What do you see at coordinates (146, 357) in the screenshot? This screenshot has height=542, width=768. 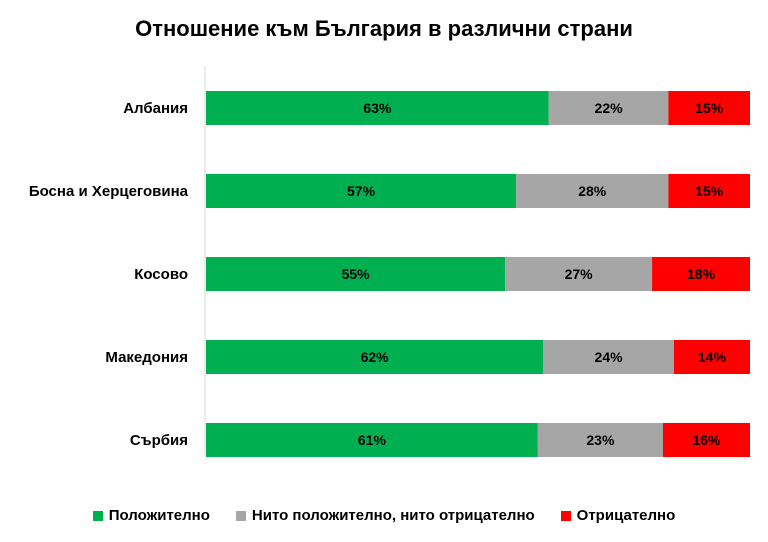 I see `category-label: Македония` at bounding box center [146, 357].